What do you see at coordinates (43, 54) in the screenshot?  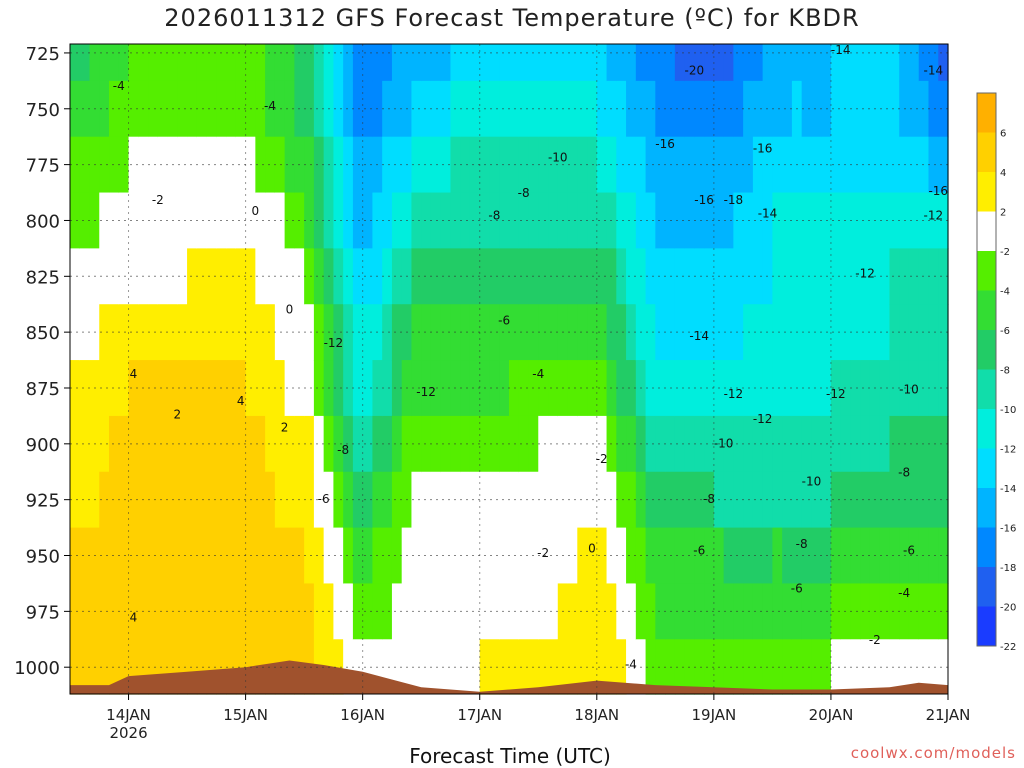 I see `y-tick-label: 725` at bounding box center [43, 54].